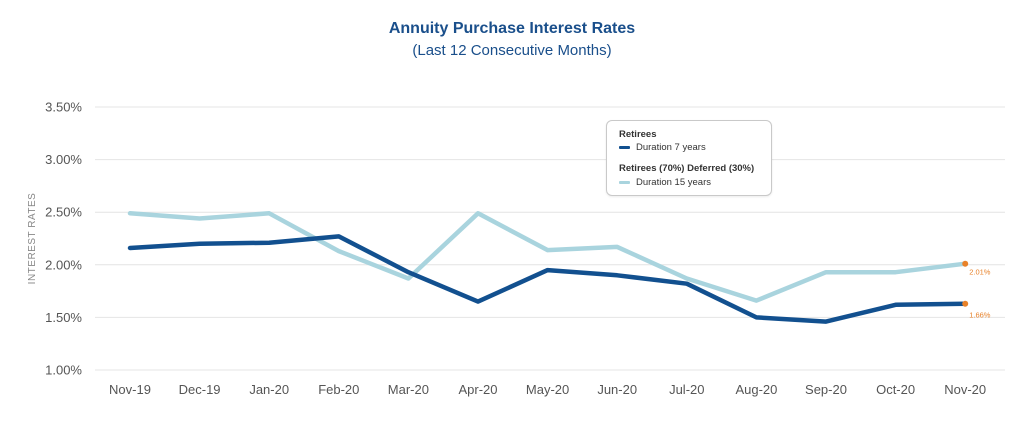 This screenshot has height=426, width=1024. What do you see at coordinates (671, 147) in the screenshot?
I see `legend-label-7-years: Duration 7 years` at bounding box center [671, 147].